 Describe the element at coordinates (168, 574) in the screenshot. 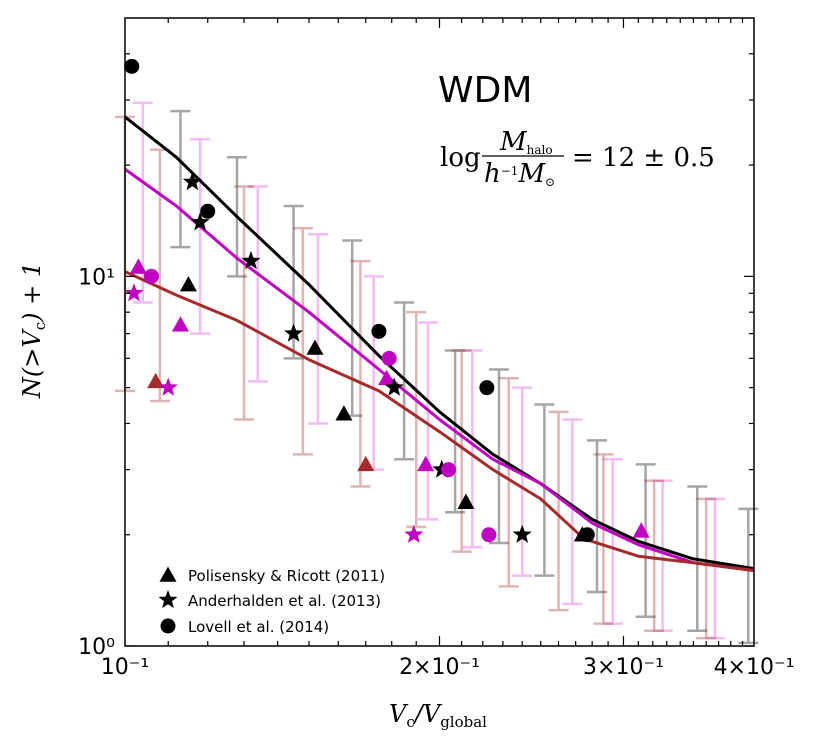

I see `legend-triangle-icon` at that location.